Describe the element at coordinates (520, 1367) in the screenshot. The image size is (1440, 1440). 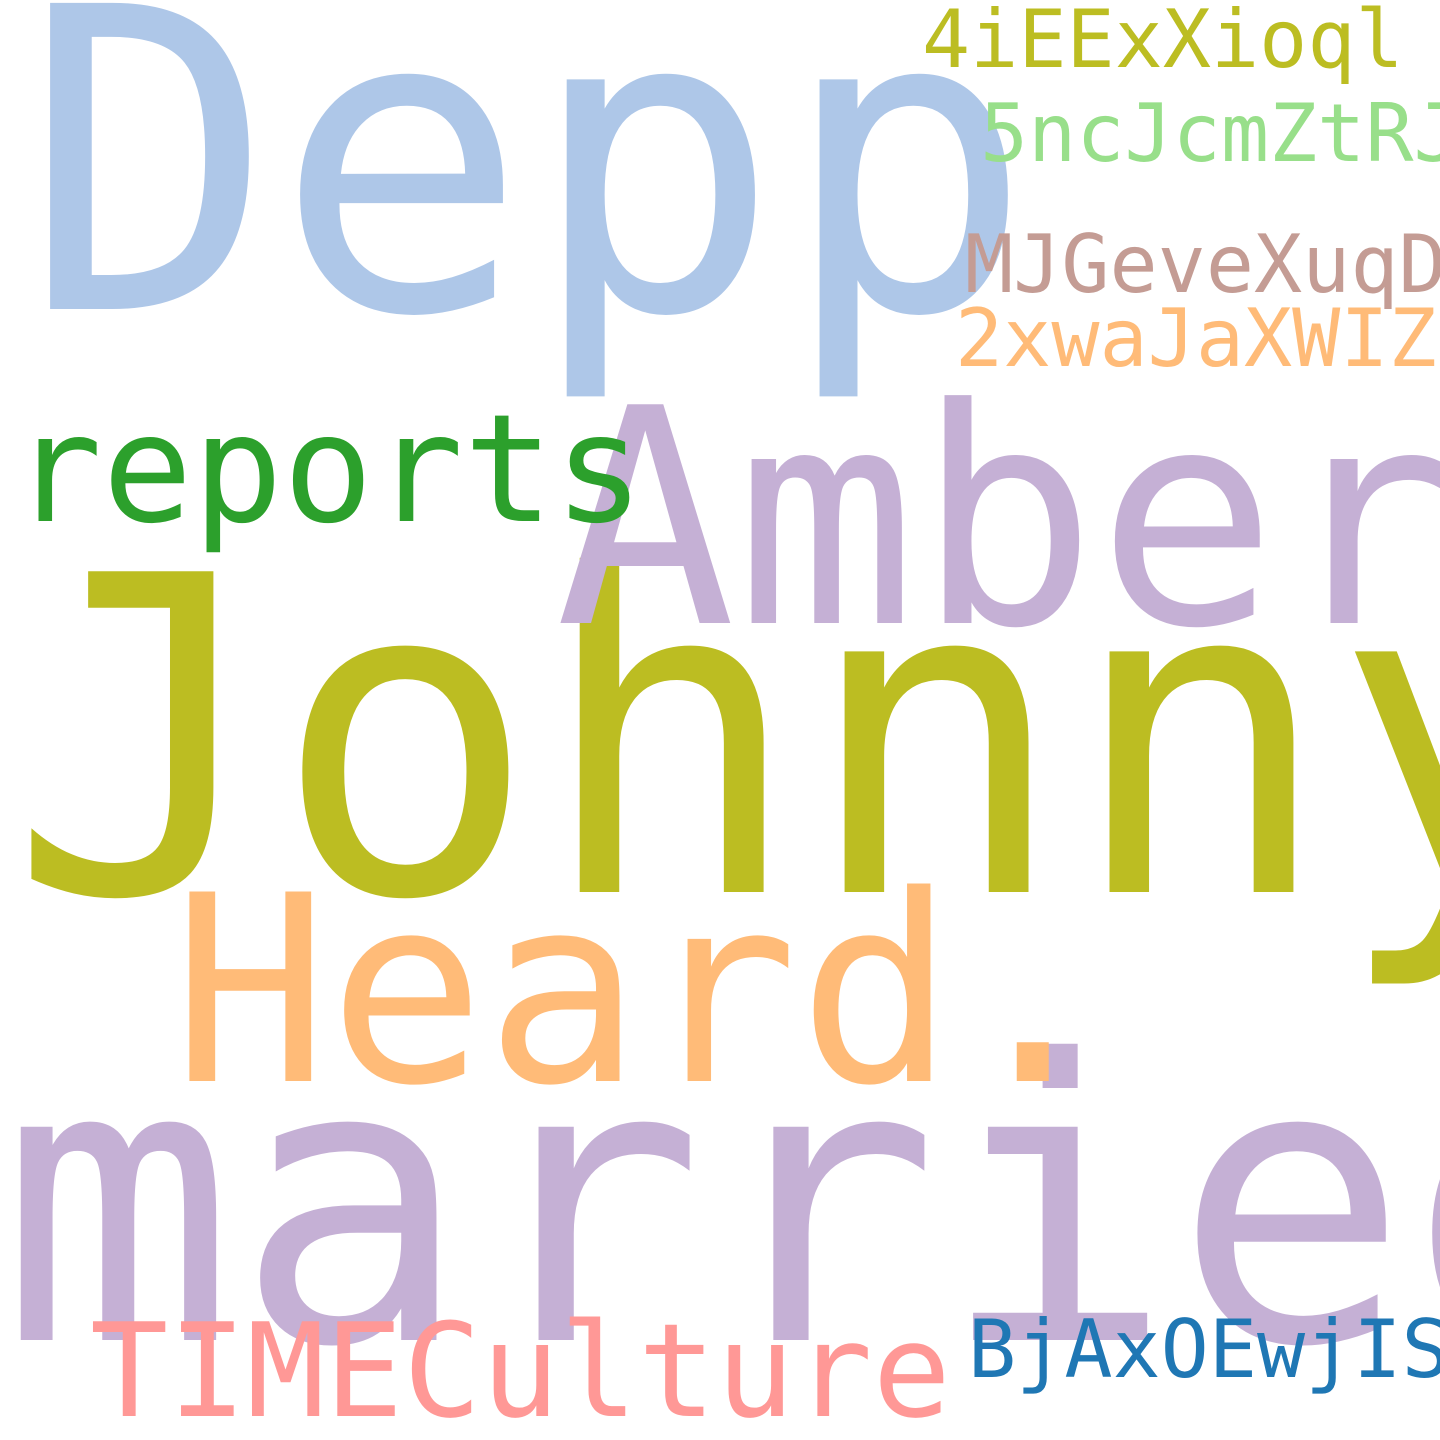
I see `word-timeculture: TIMECulture` at that location.